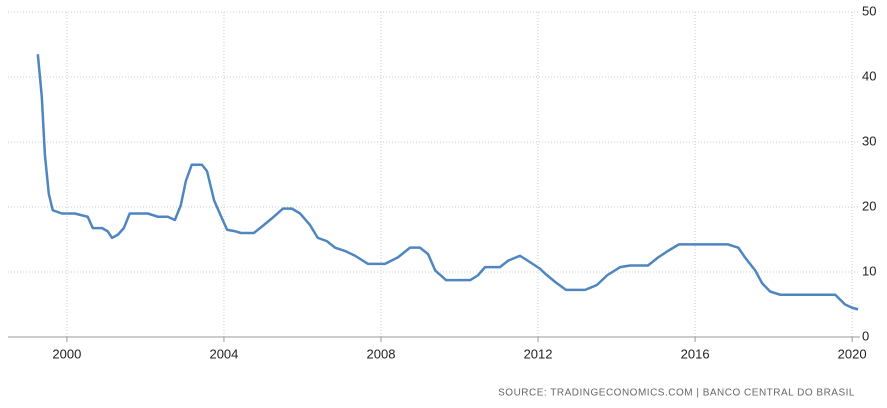 Image resolution: width=887 pixels, height=408 pixels. I want to click on y-tick-label: 10, so click(869, 270).